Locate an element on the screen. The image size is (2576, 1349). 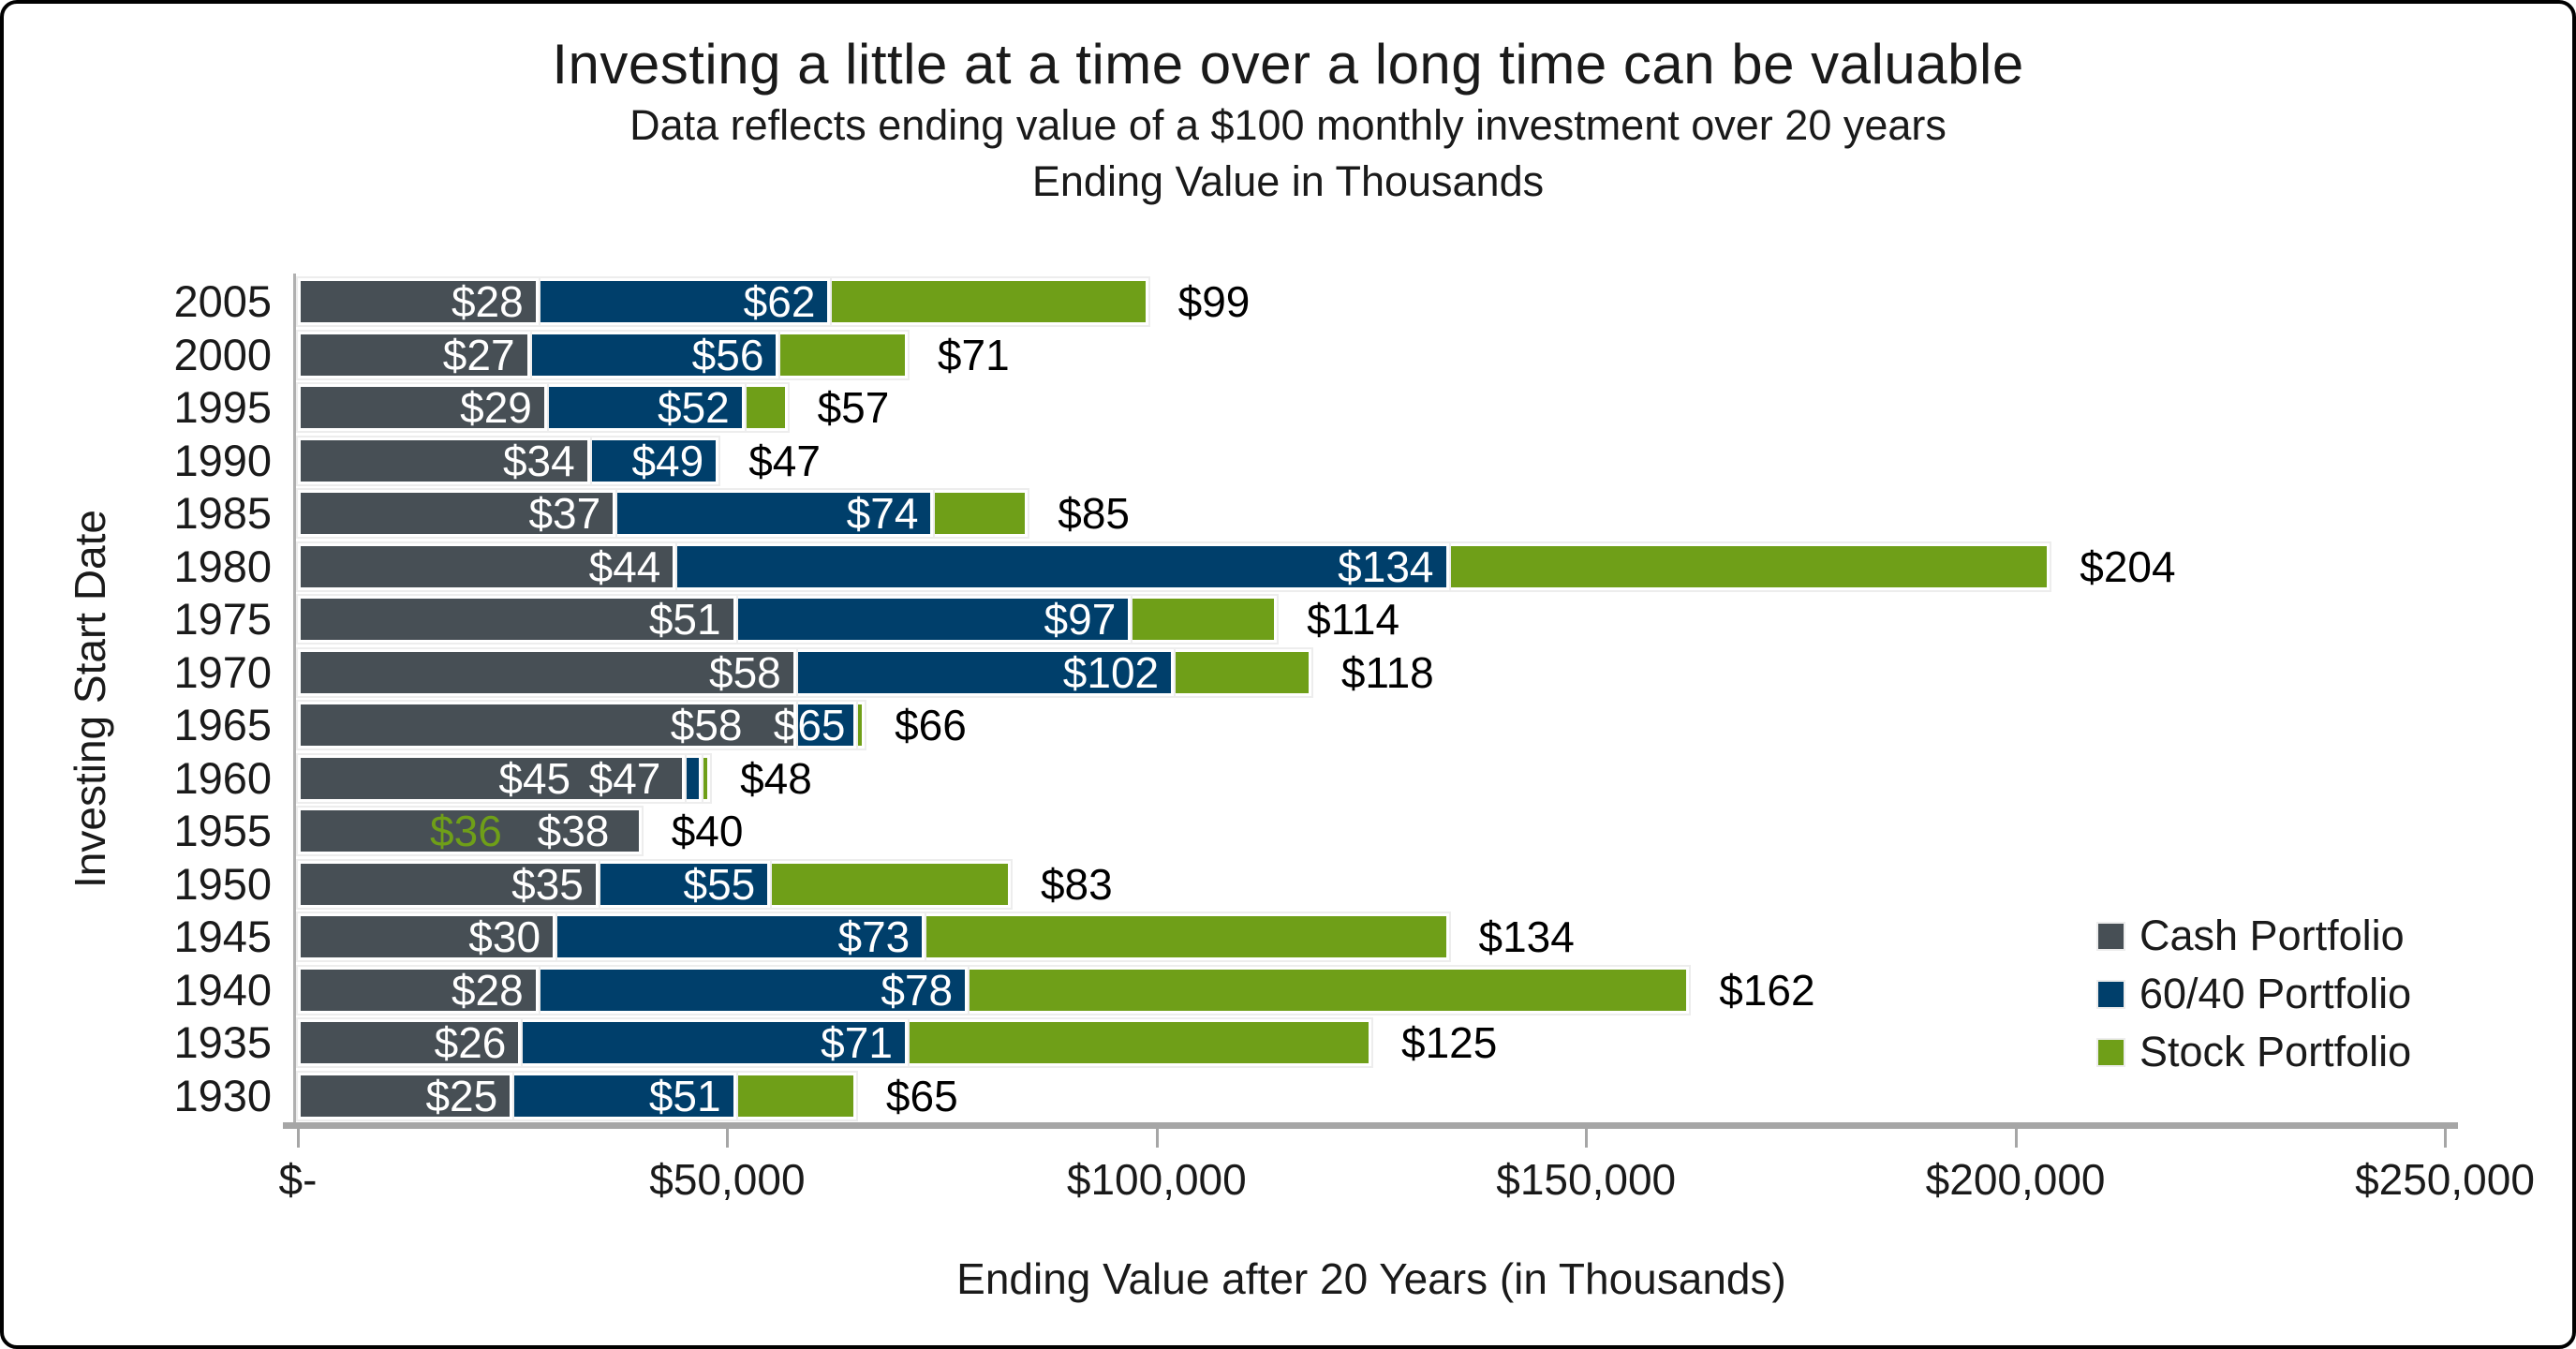
cash-portfolio-bar-1965 is located at coordinates (547, 726).